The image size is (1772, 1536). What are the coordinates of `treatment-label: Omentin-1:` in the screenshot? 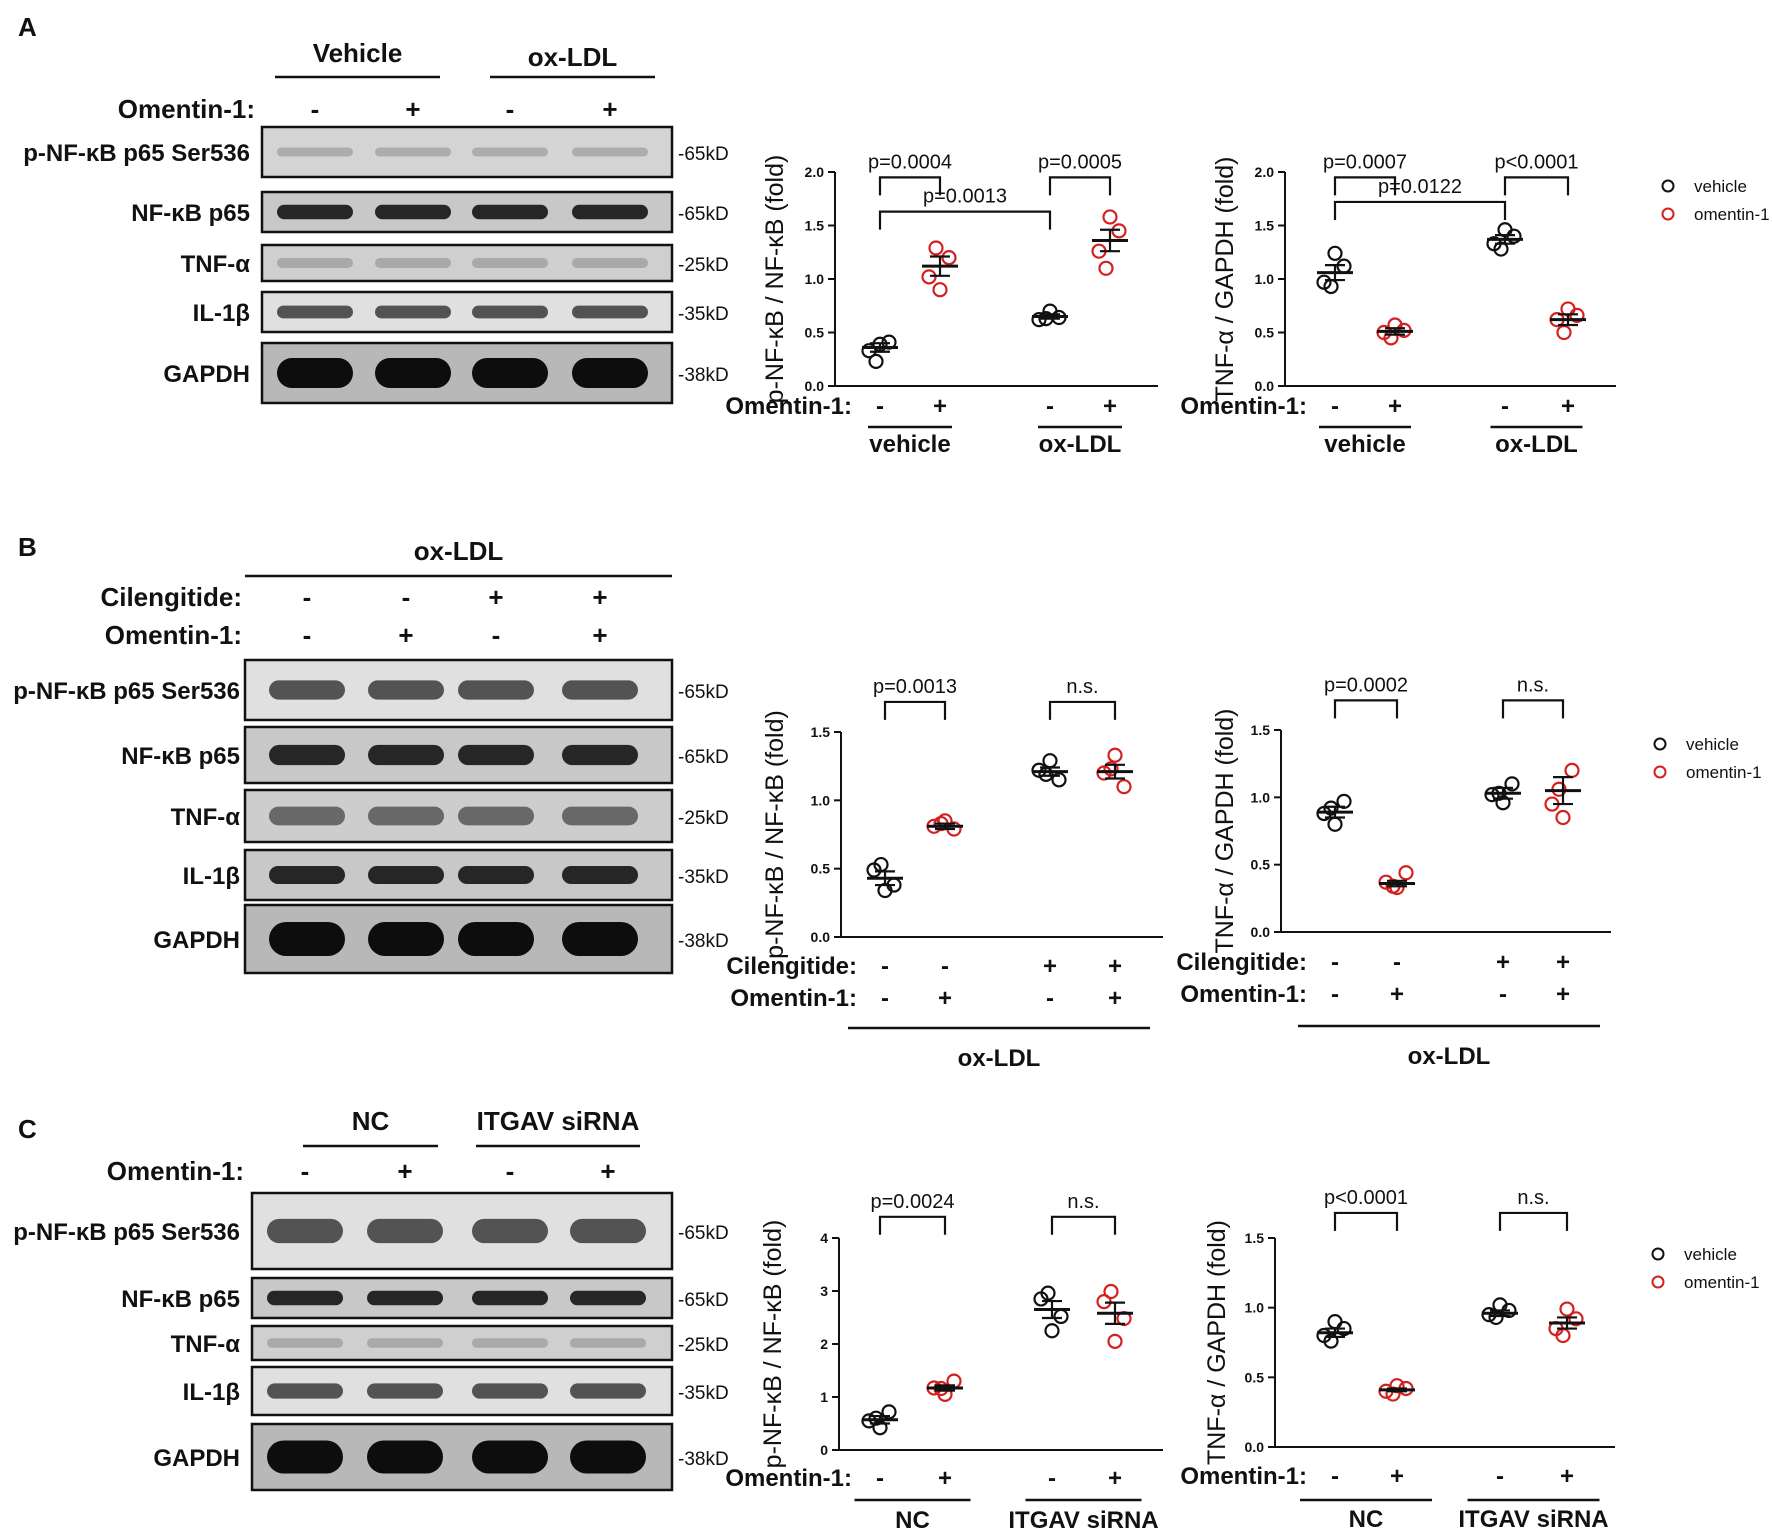 It's located at (1243, 1476).